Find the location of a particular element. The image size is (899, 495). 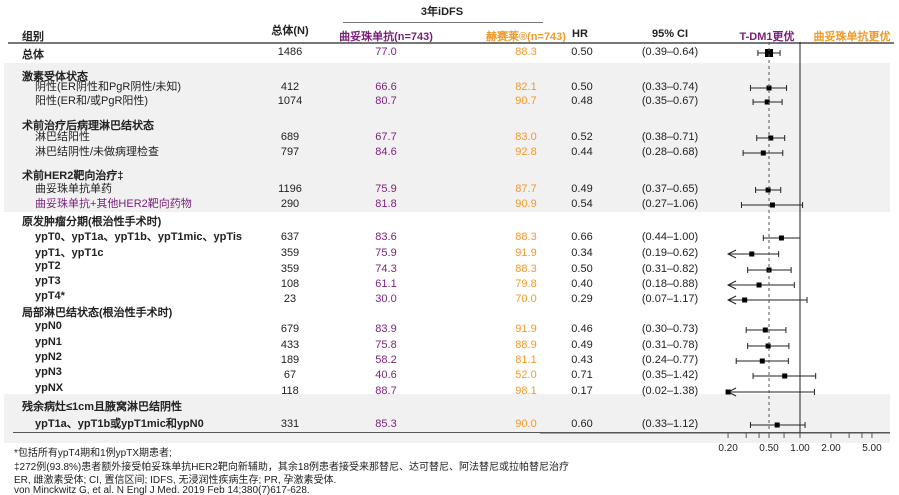

row-ci: (0.28–0.68) is located at coordinates (670, 152).